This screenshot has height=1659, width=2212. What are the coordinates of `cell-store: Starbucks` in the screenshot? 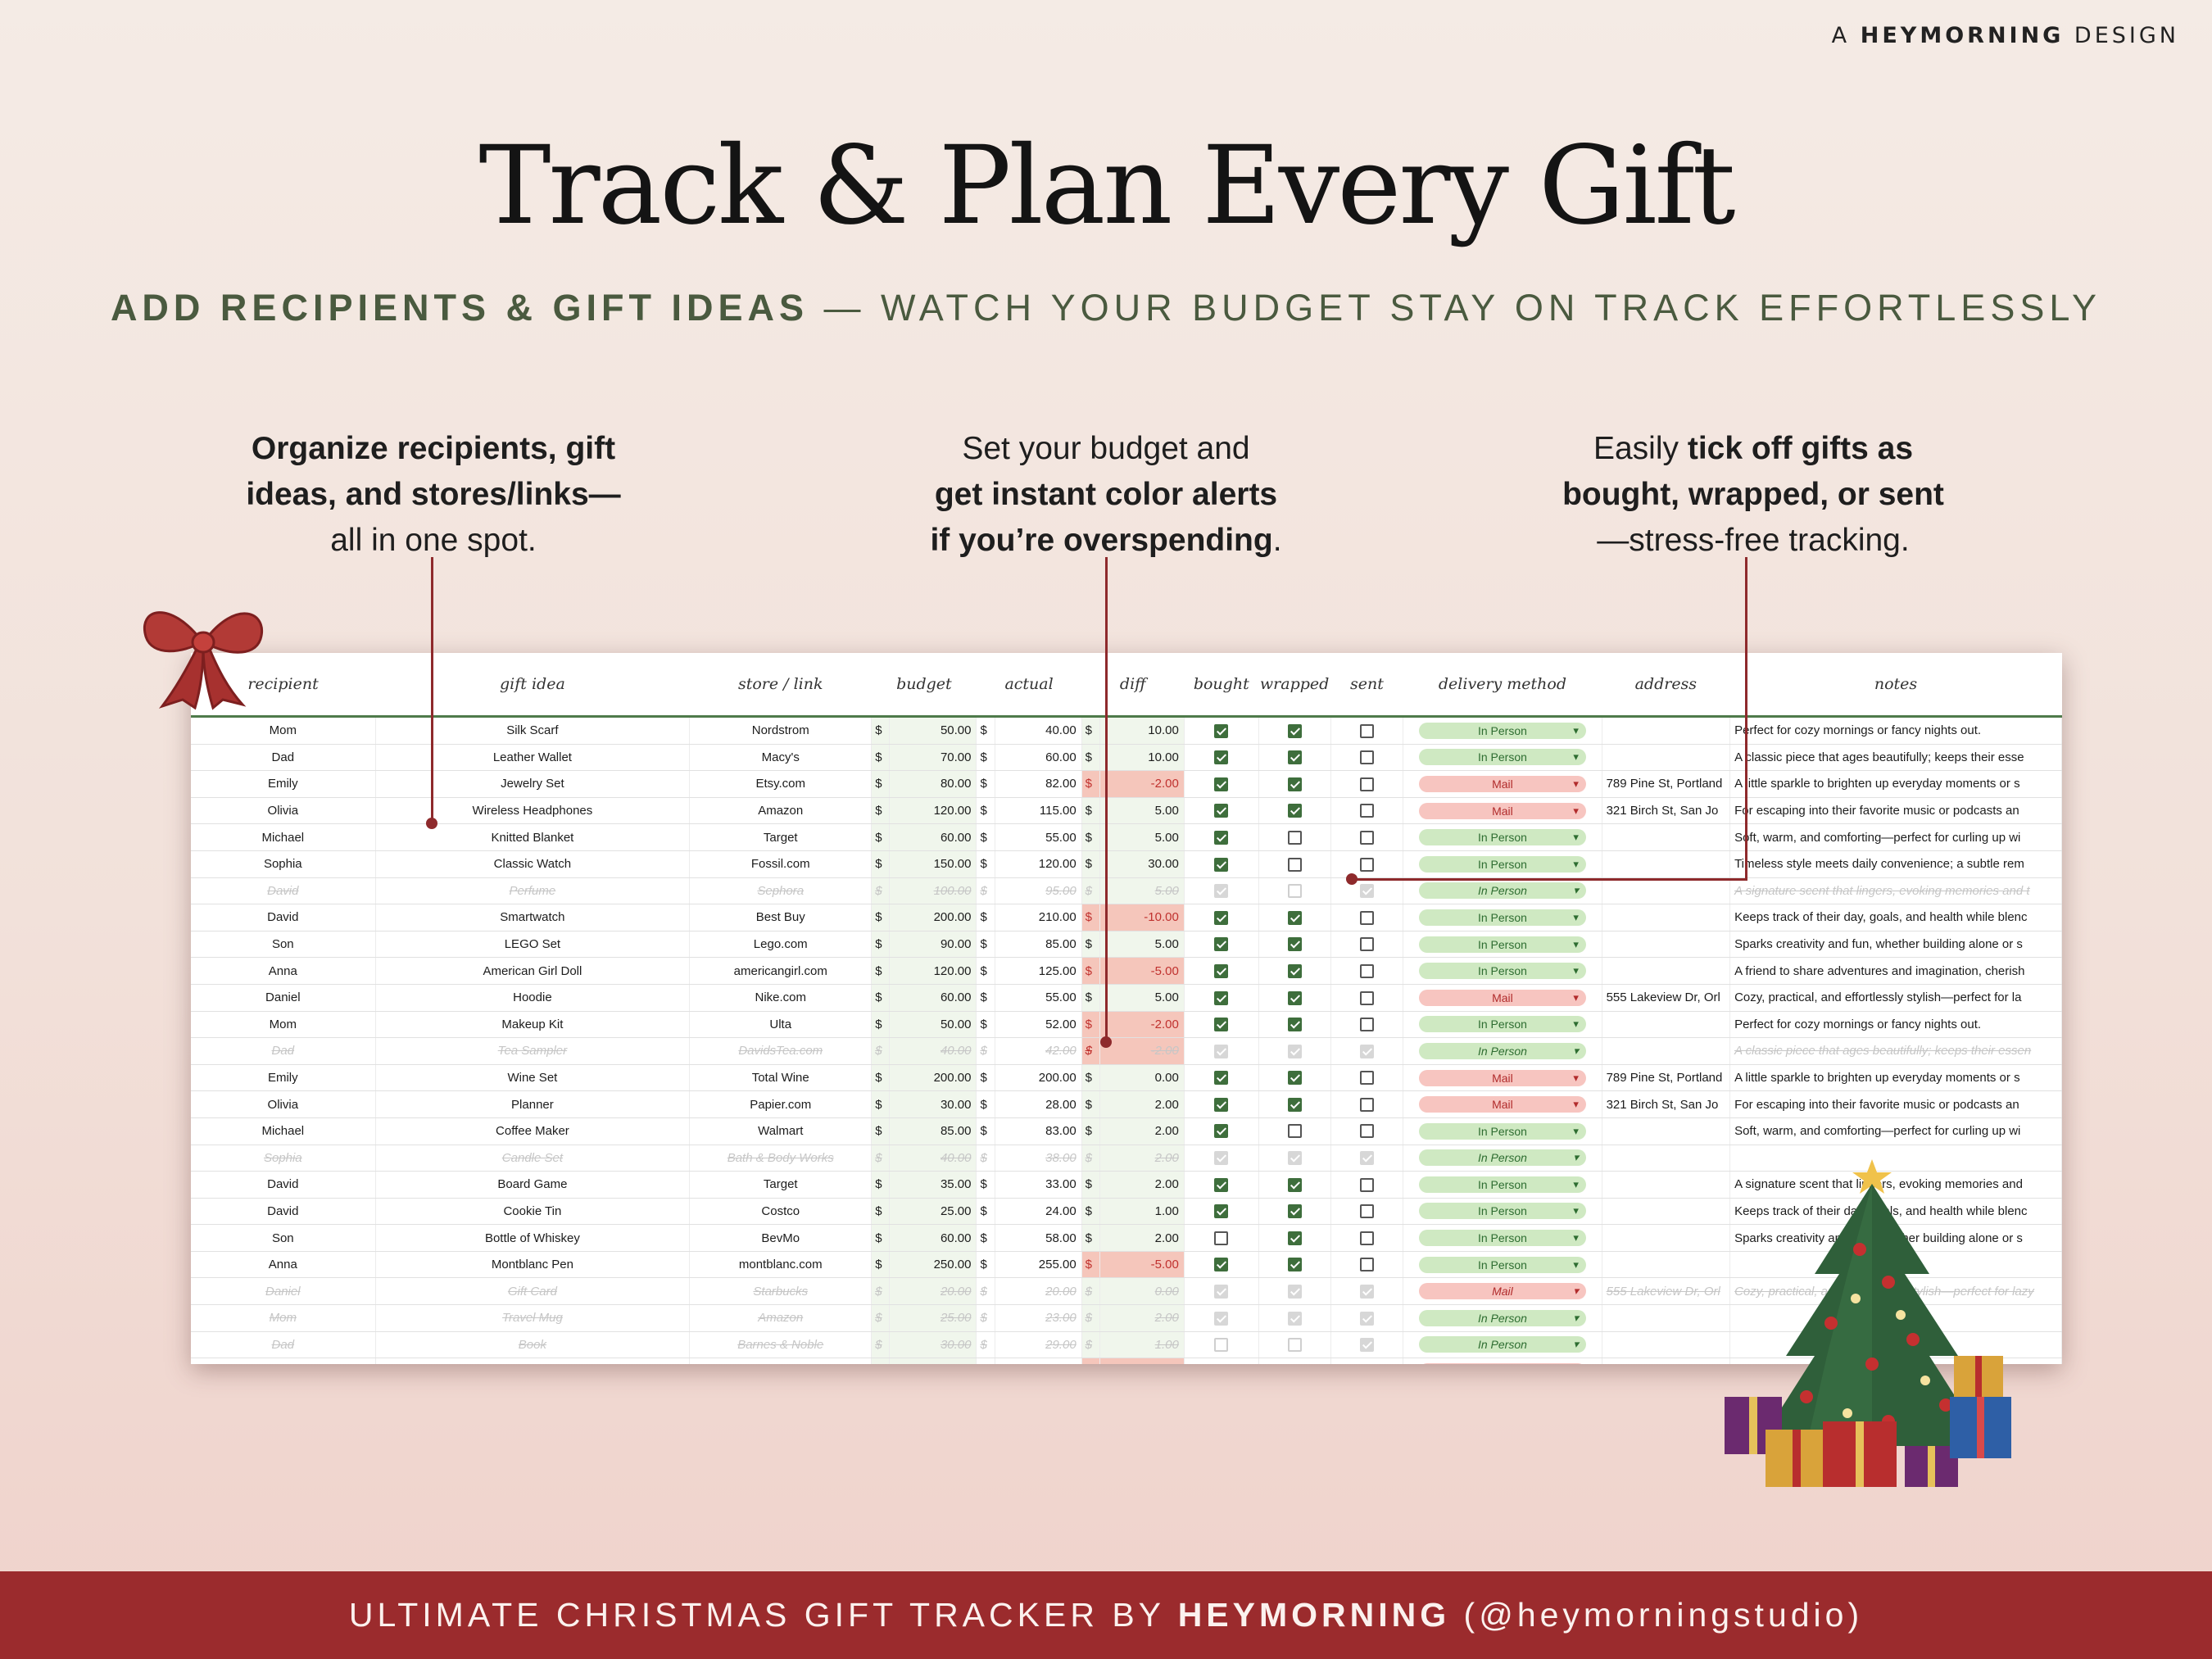 It's located at (781, 1291).